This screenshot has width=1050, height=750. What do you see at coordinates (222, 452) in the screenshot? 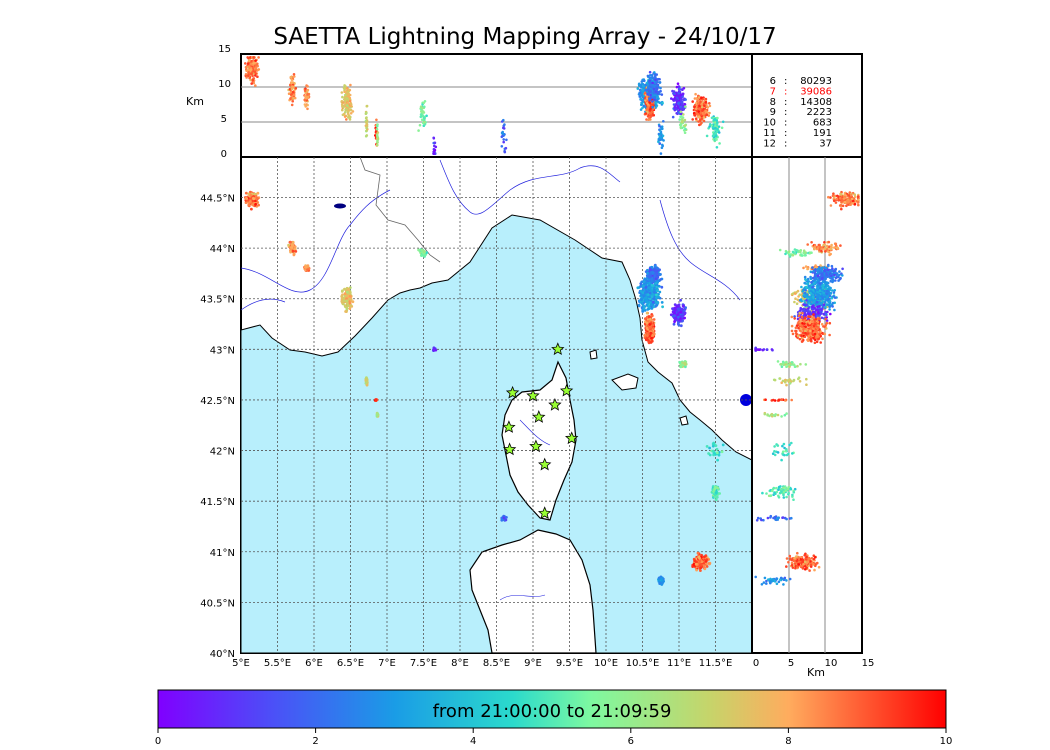
I see `lat-tick-label: 42°N` at bounding box center [222, 452].